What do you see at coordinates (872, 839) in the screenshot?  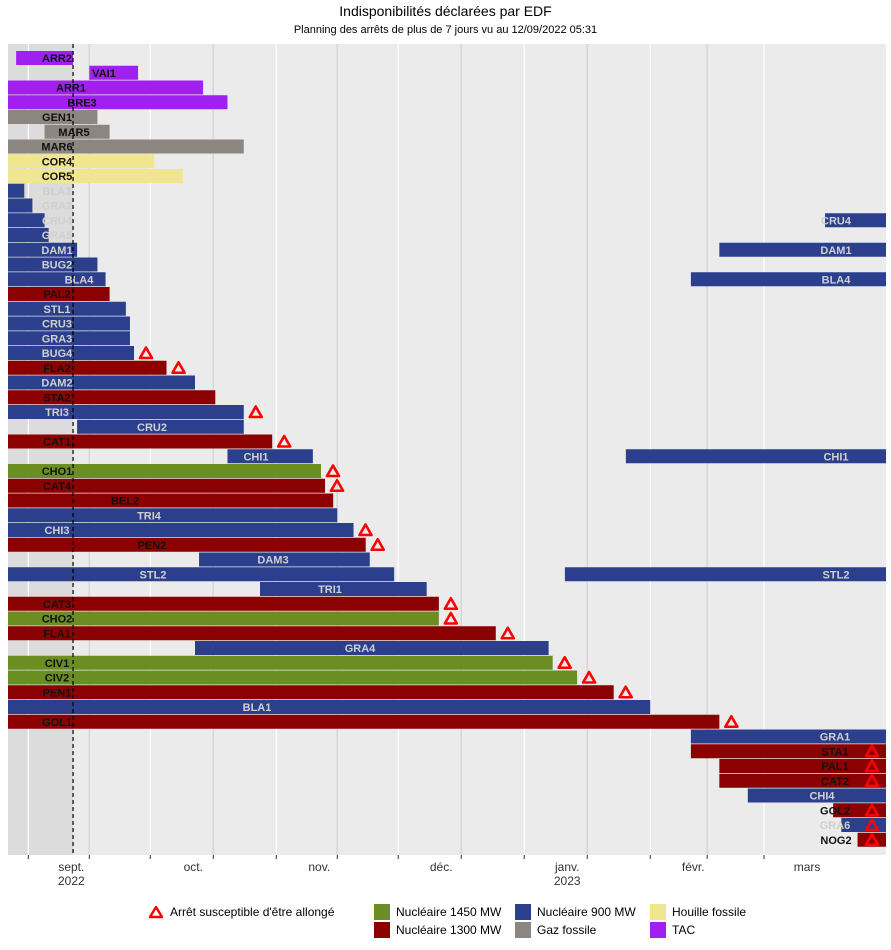 I see `extension-triangle-nog2` at bounding box center [872, 839].